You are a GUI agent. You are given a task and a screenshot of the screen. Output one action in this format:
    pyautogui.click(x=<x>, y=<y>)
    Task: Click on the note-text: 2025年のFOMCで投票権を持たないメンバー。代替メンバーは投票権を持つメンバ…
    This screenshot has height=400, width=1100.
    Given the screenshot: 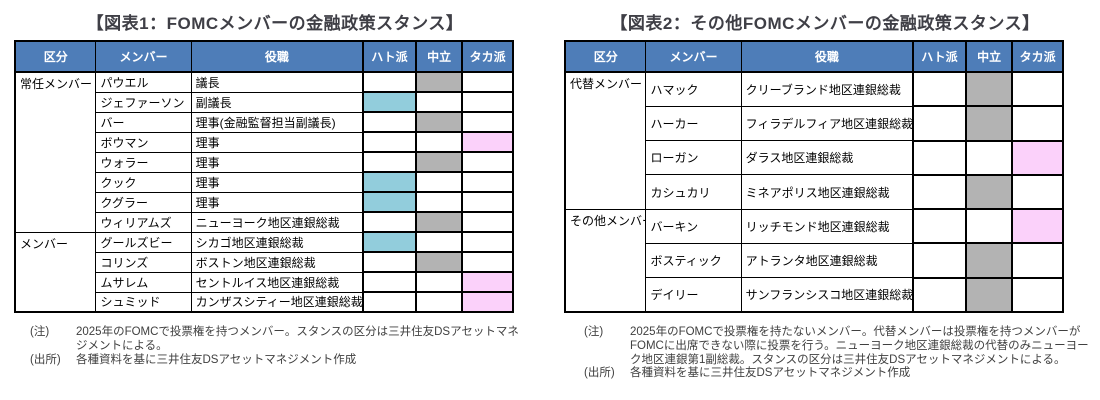 What is the action you would take?
    pyautogui.click(x=859, y=346)
    